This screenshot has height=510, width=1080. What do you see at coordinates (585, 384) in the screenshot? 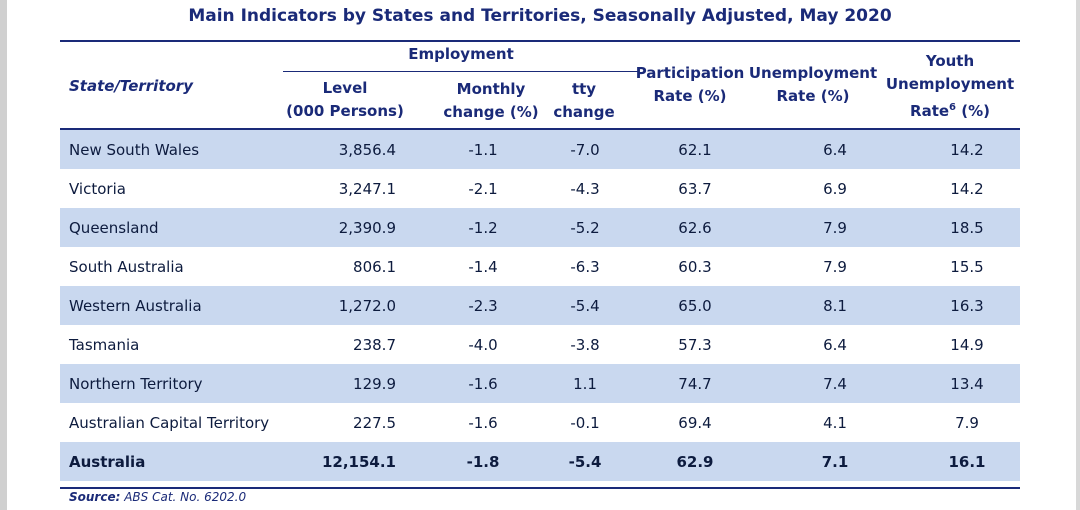
I see `row-tty-change: 1.1` at bounding box center [585, 384].